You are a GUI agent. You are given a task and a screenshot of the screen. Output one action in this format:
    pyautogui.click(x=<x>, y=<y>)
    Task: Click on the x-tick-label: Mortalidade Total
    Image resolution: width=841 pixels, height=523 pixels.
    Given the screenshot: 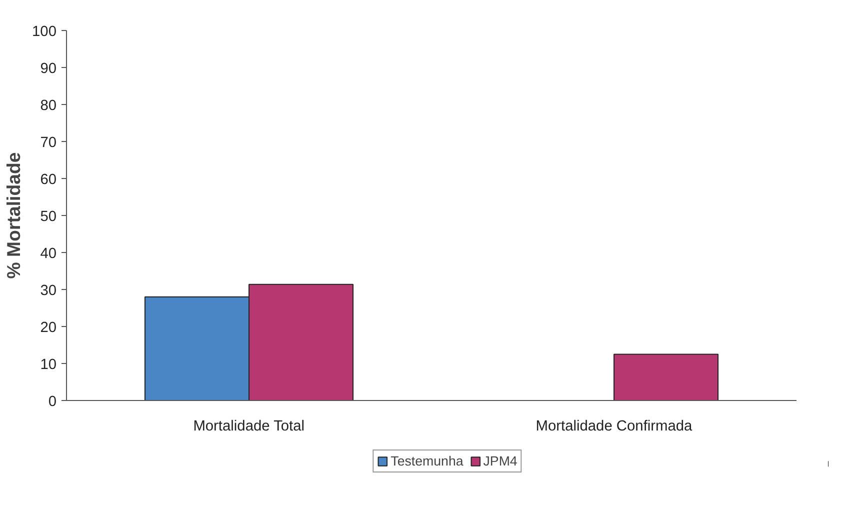 What is the action you would take?
    pyautogui.click(x=249, y=426)
    